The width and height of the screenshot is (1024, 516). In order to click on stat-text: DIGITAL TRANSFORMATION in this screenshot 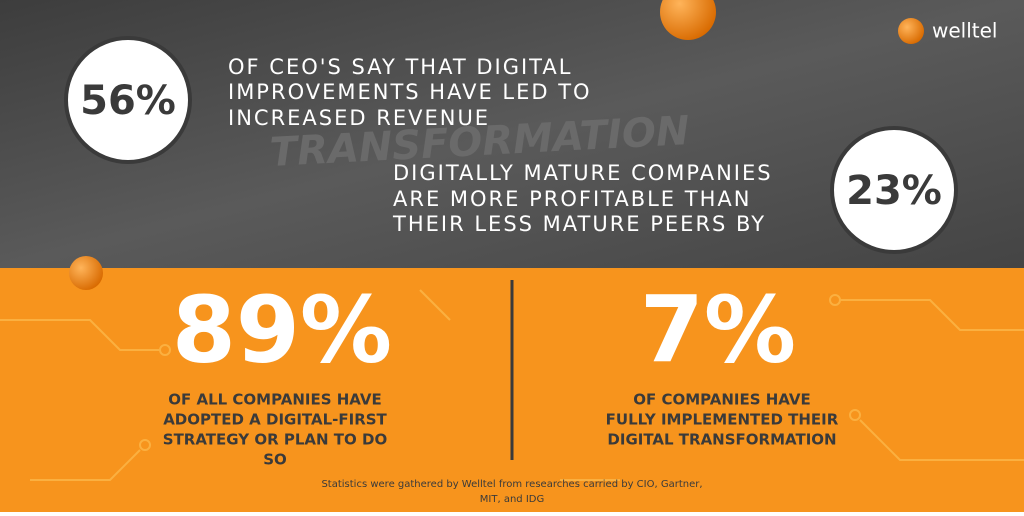, I will do `click(721, 440)`.